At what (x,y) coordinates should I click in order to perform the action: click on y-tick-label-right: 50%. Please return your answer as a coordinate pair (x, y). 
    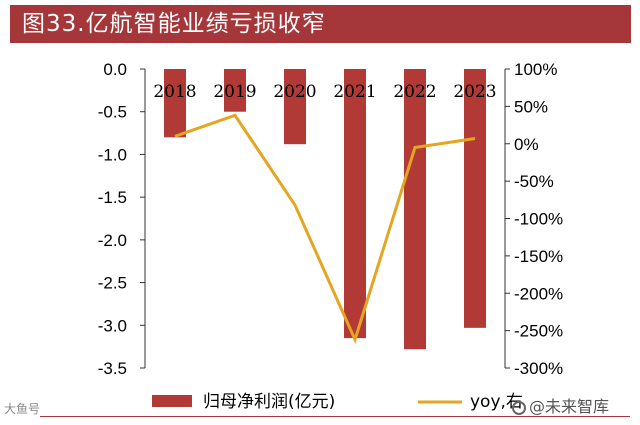
    Looking at the image, I should click on (531, 106).